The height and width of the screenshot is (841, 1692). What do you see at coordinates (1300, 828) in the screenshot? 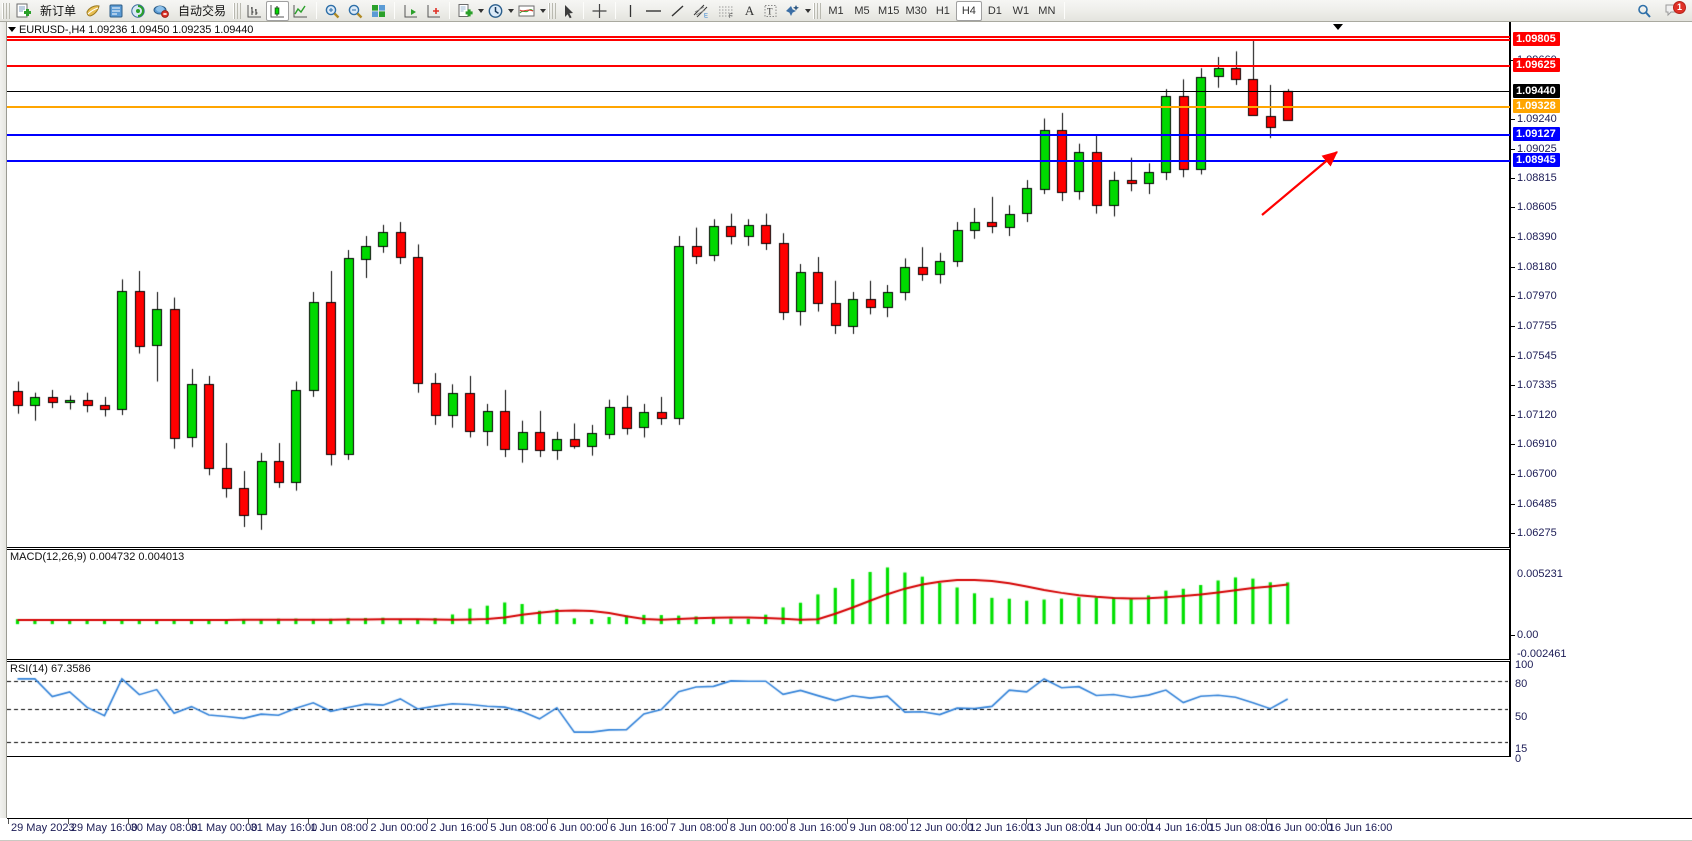
I see `time-axis-label: 16 Jun 00:00` at bounding box center [1300, 828].